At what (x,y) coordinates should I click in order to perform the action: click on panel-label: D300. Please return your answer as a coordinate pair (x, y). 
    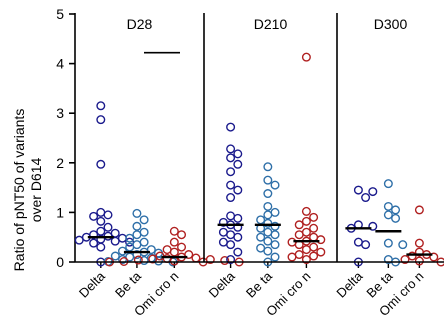
    Looking at the image, I should click on (391, 24).